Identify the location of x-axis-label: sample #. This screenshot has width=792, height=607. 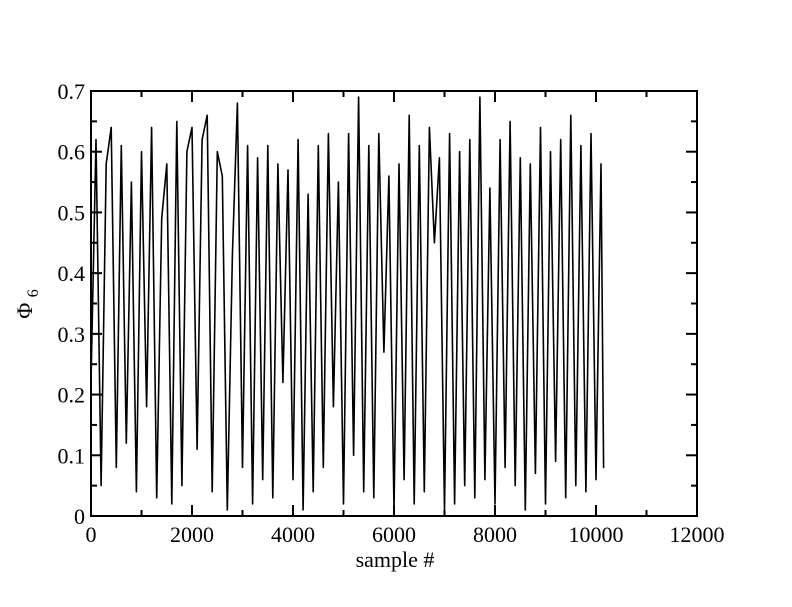
(395, 559).